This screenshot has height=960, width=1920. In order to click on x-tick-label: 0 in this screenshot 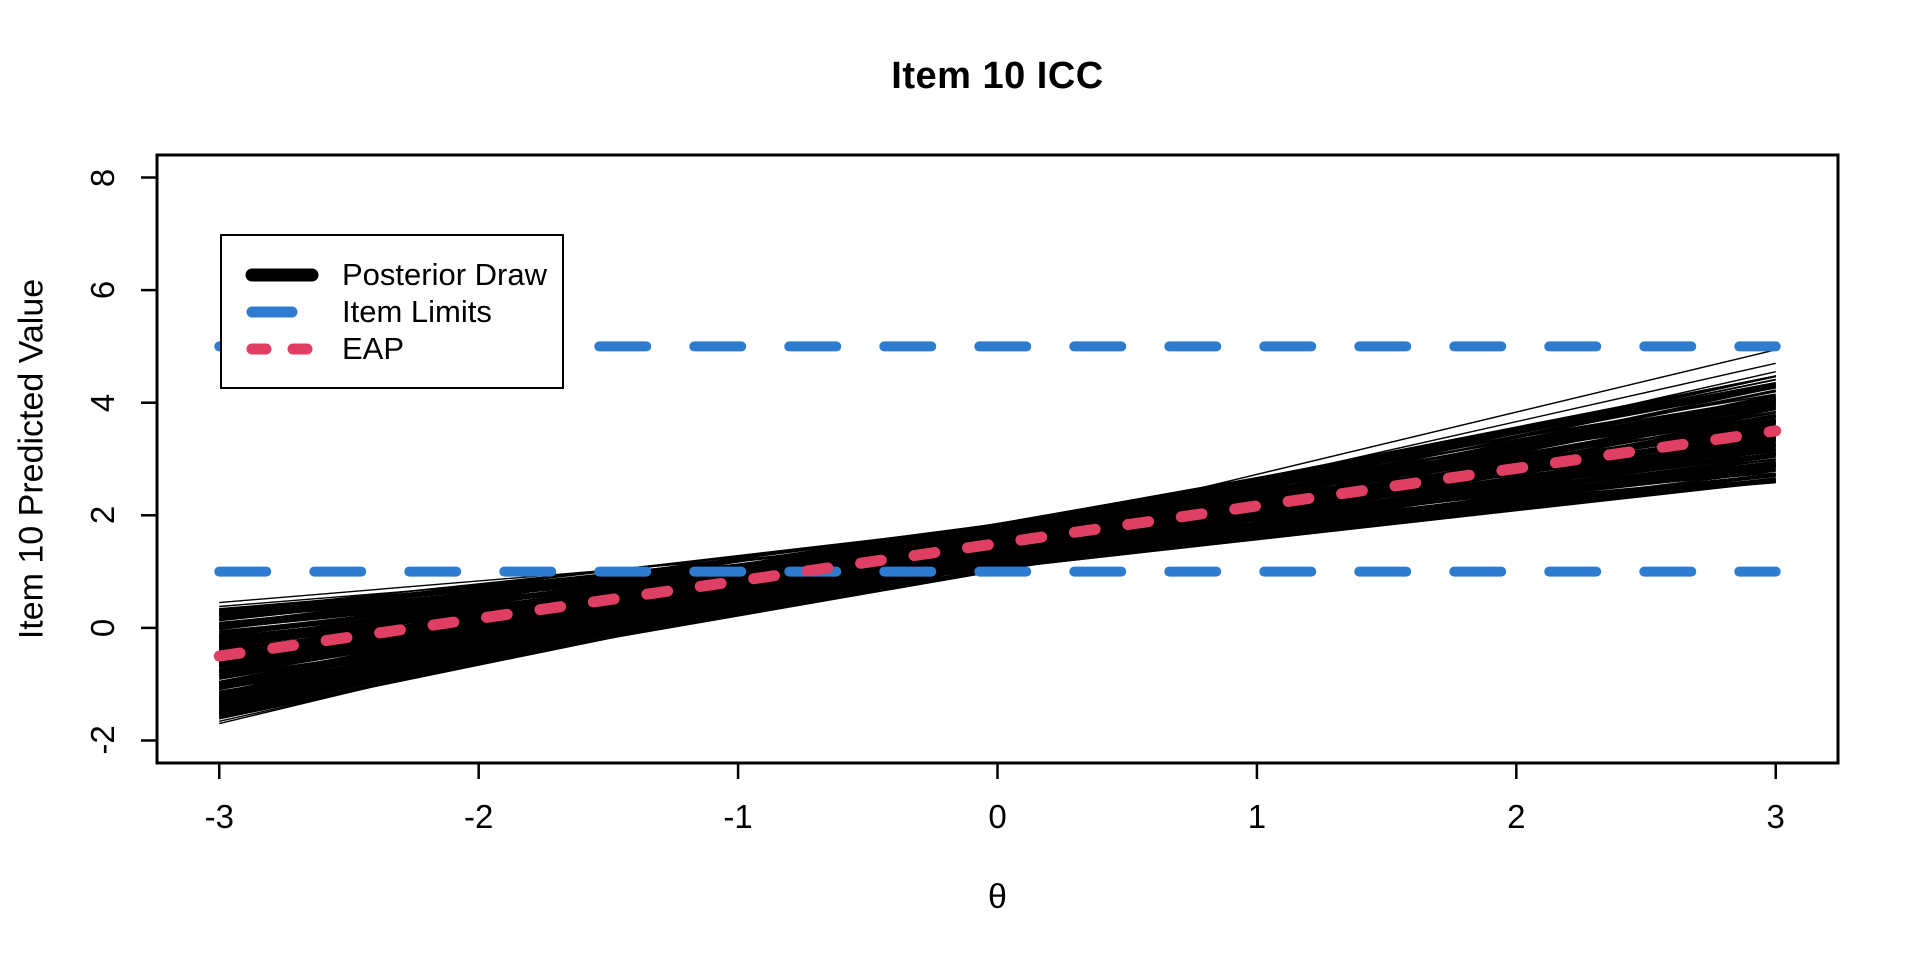, I will do `click(997, 816)`.